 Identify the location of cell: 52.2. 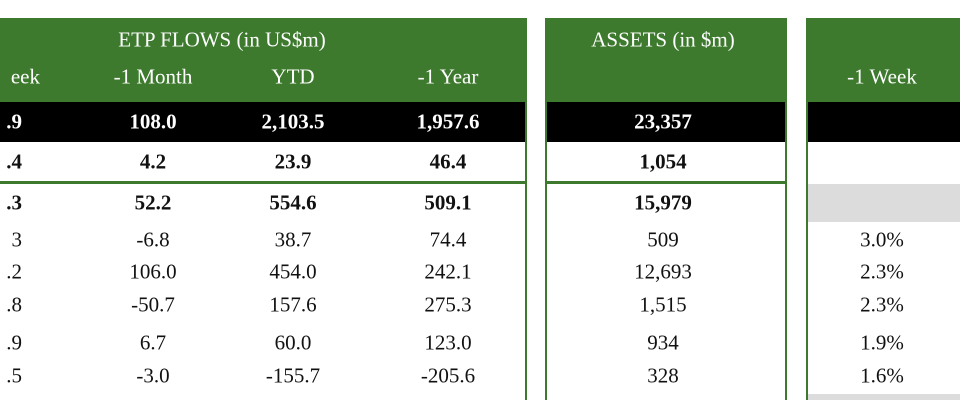
(153, 202).